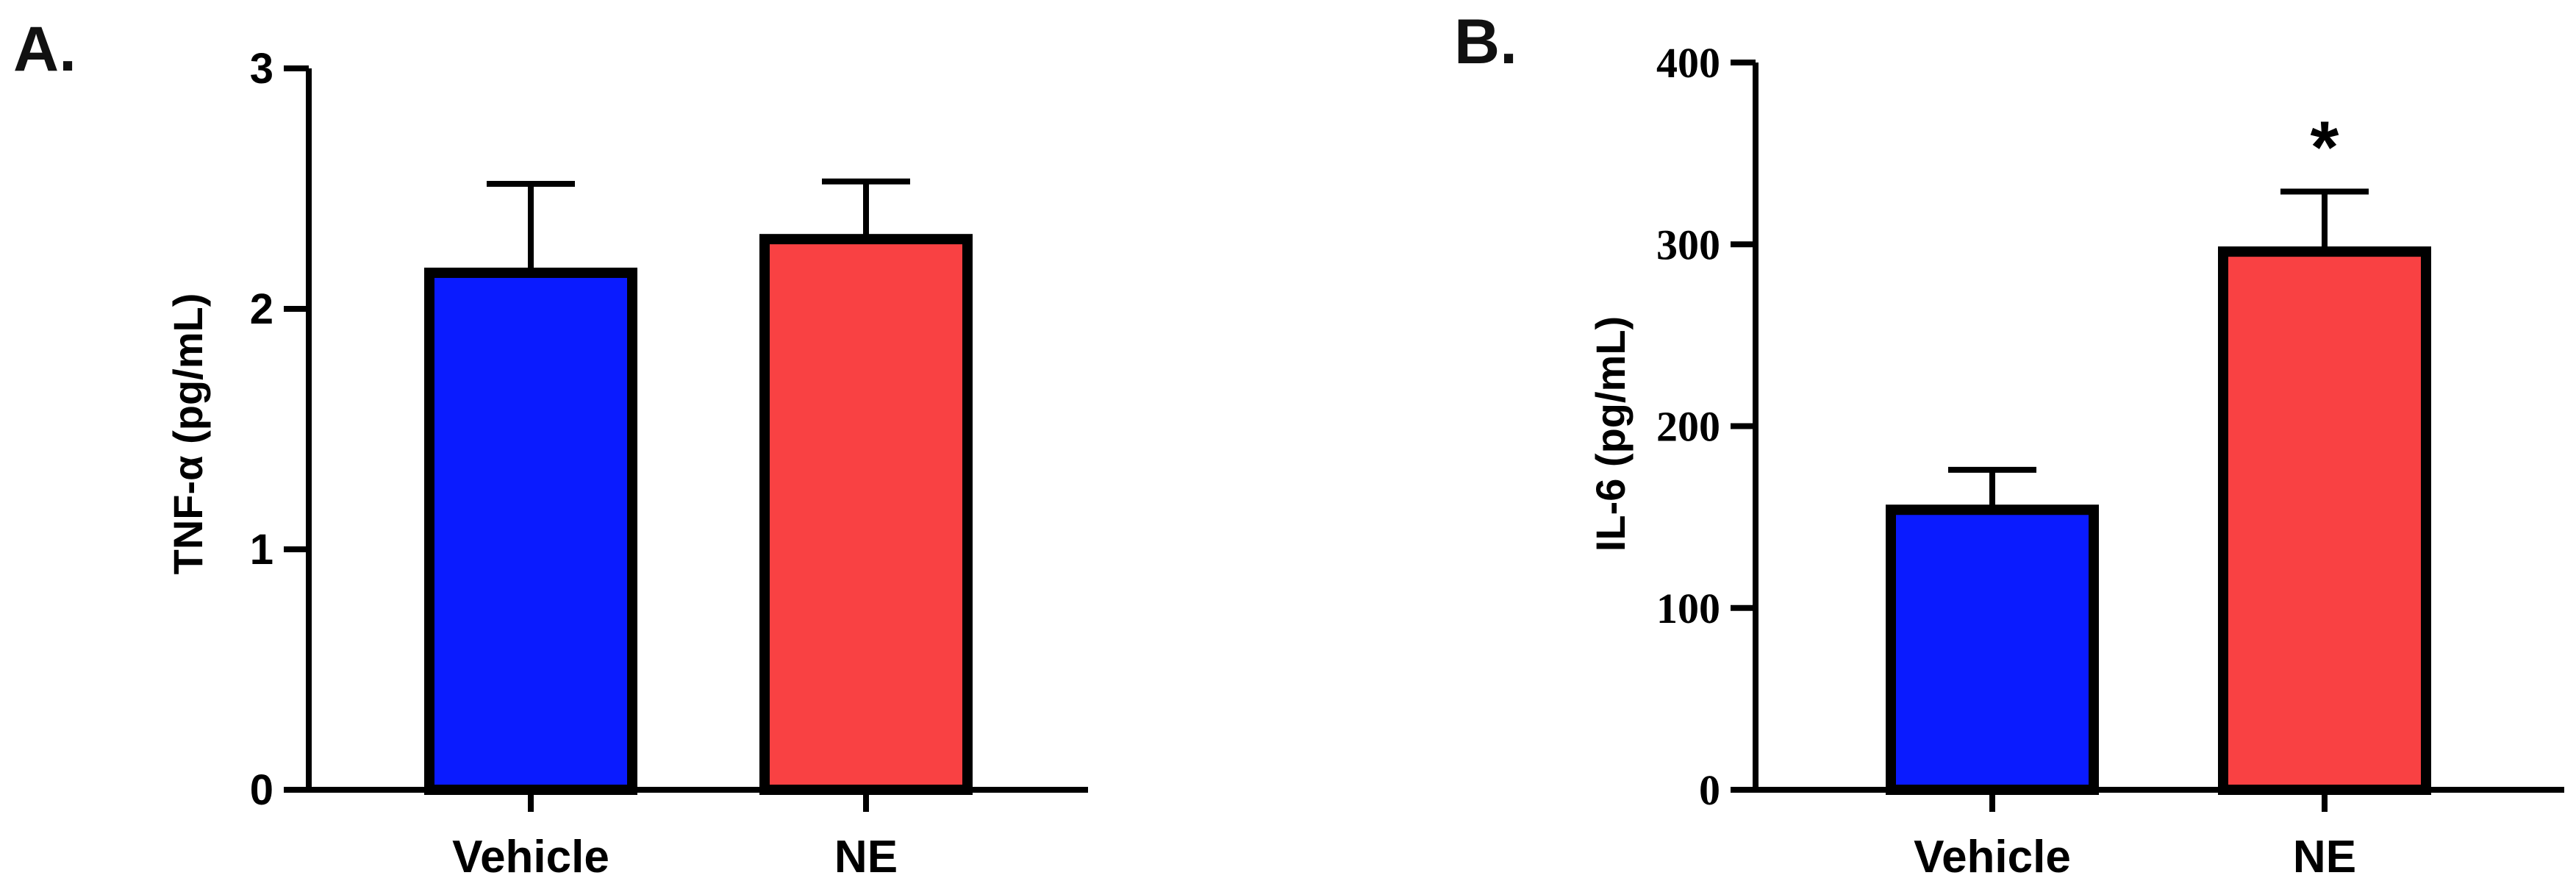 This screenshot has width=2576, height=892. Describe the element at coordinates (261, 790) in the screenshot. I see `panel-a-ytick-label: 0` at that location.